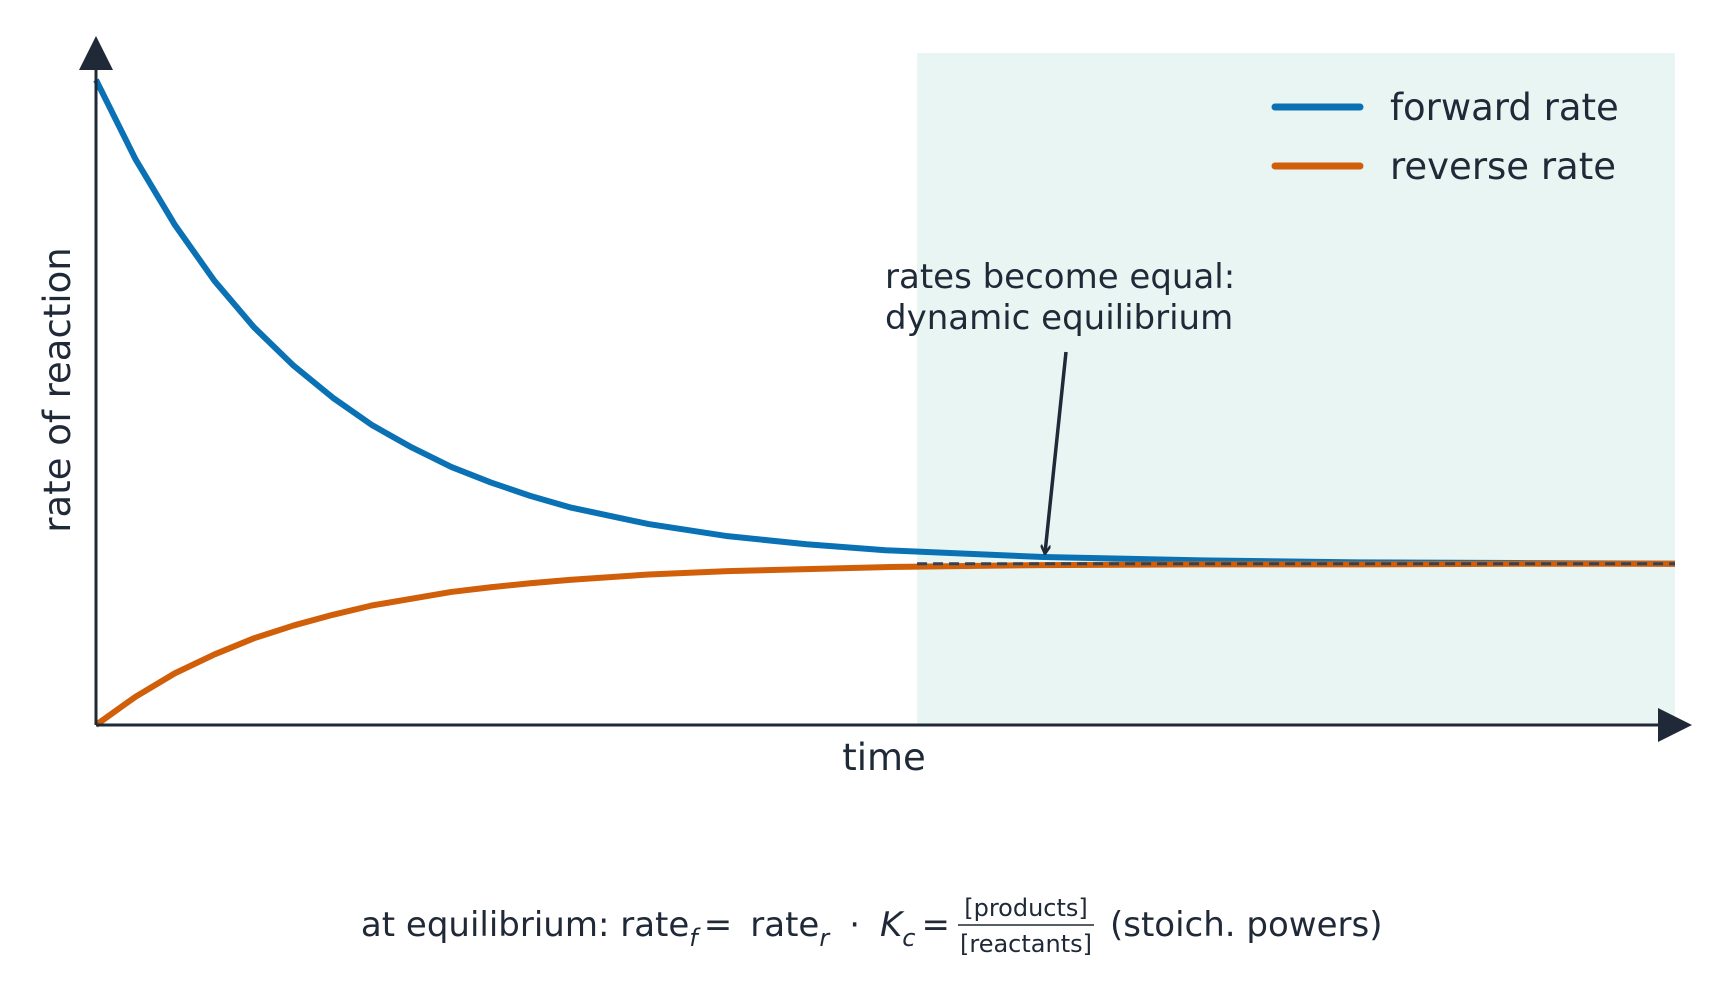  What do you see at coordinates (695, 938) in the screenshot?
I see `formula-sub: f` at bounding box center [695, 938].